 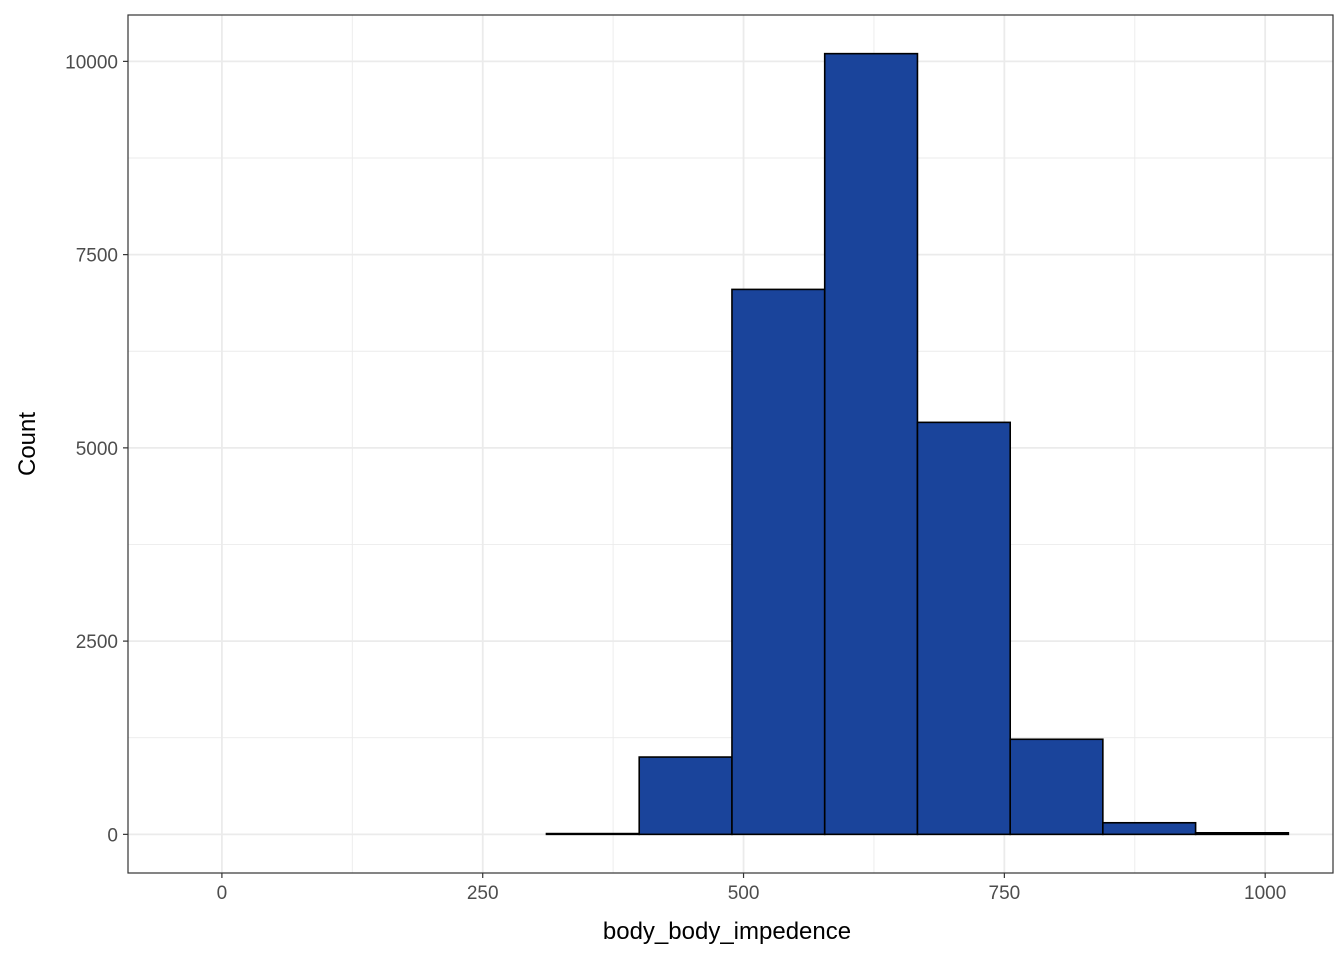 I want to click on x-tick-label: 250, so click(x=483, y=893).